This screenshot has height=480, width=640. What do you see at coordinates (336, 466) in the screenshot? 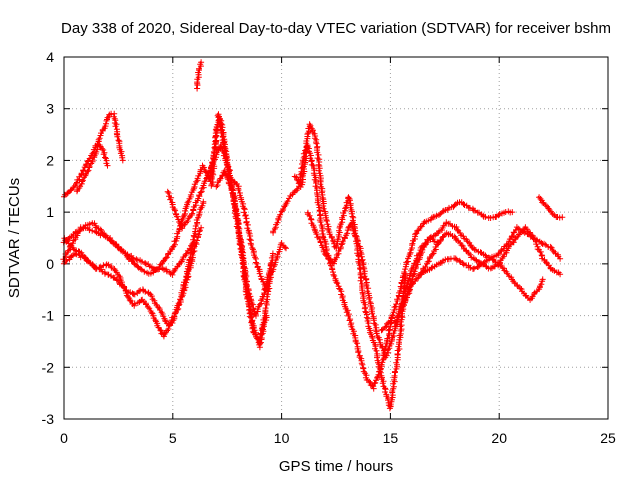
I see `x-axis-label: GPS time / hours` at bounding box center [336, 466].